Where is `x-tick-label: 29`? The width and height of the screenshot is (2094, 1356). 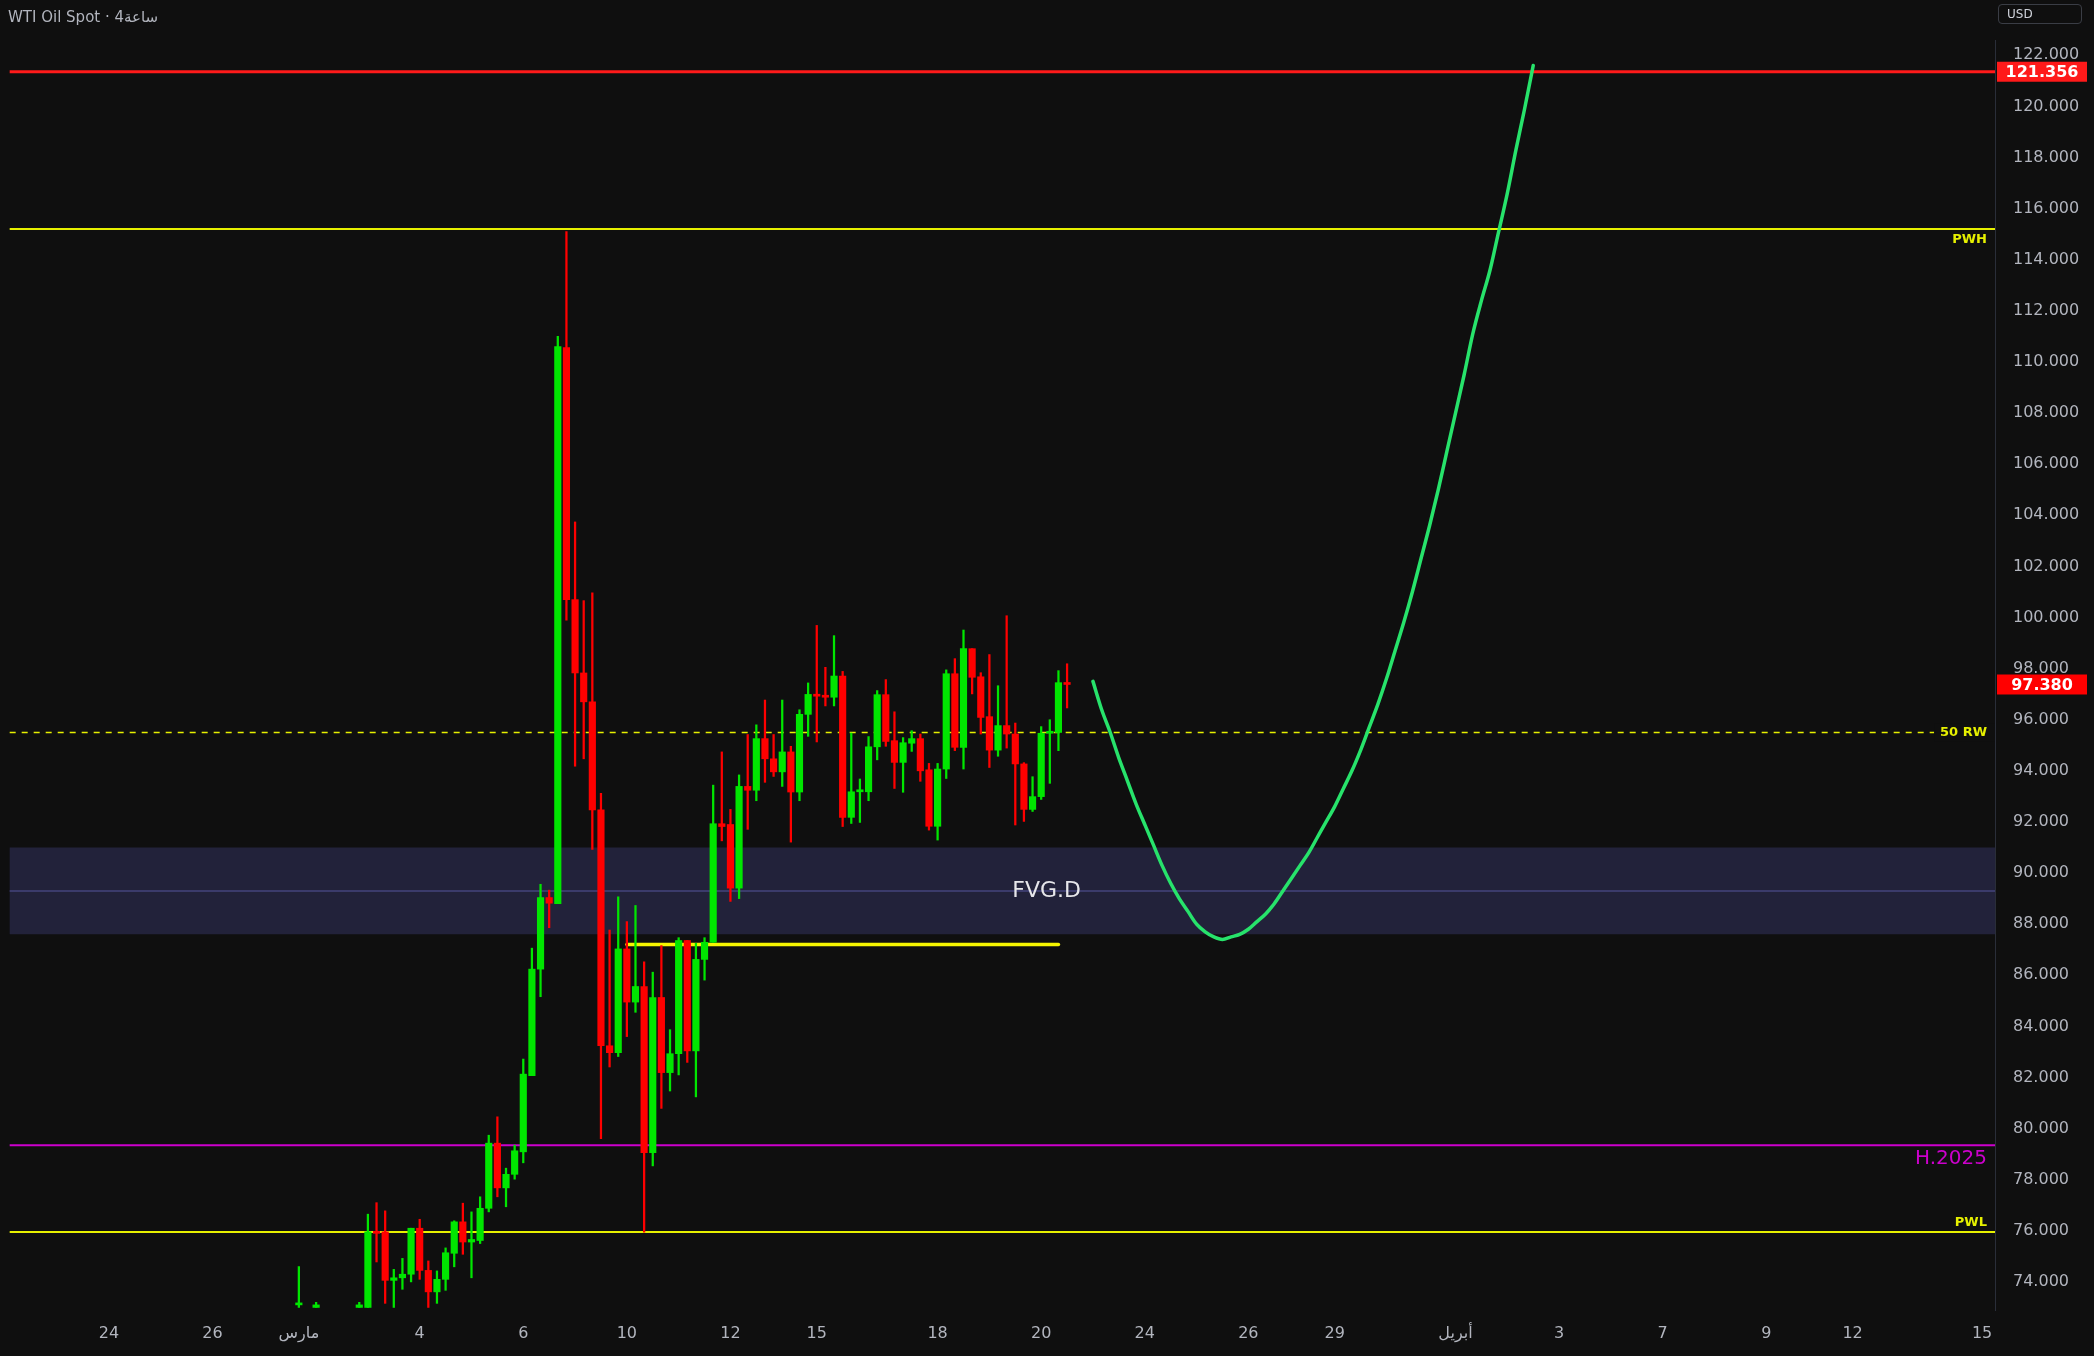
x-tick-label: 29 is located at coordinates (1334, 1332).